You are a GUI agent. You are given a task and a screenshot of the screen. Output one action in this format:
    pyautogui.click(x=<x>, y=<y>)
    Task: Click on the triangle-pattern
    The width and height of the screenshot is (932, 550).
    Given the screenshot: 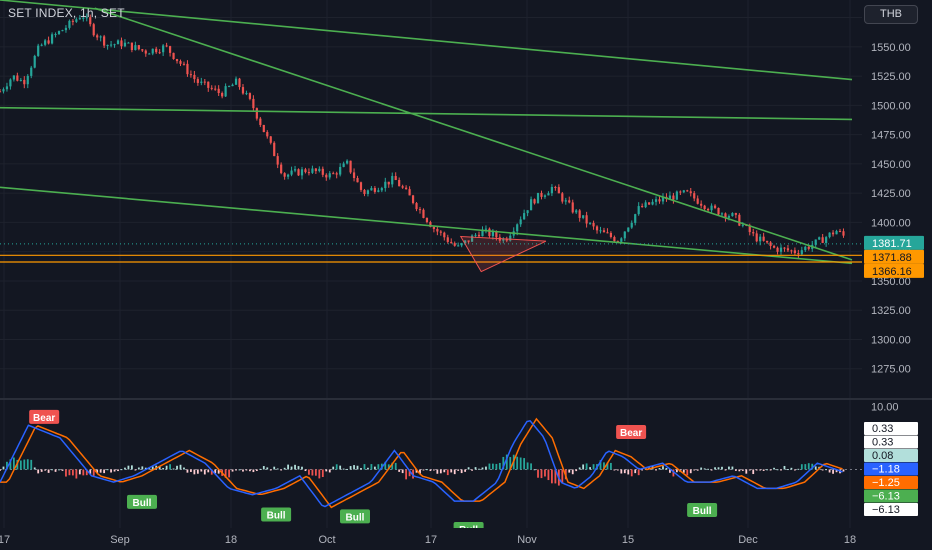 What is the action you would take?
    pyautogui.click(x=503, y=254)
    